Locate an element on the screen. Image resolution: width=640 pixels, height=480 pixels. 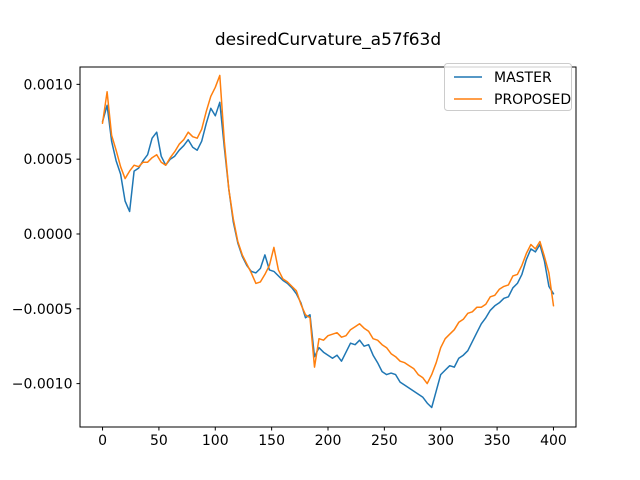
chart-title: desiredCurvature_a57f63d is located at coordinates (328, 40).